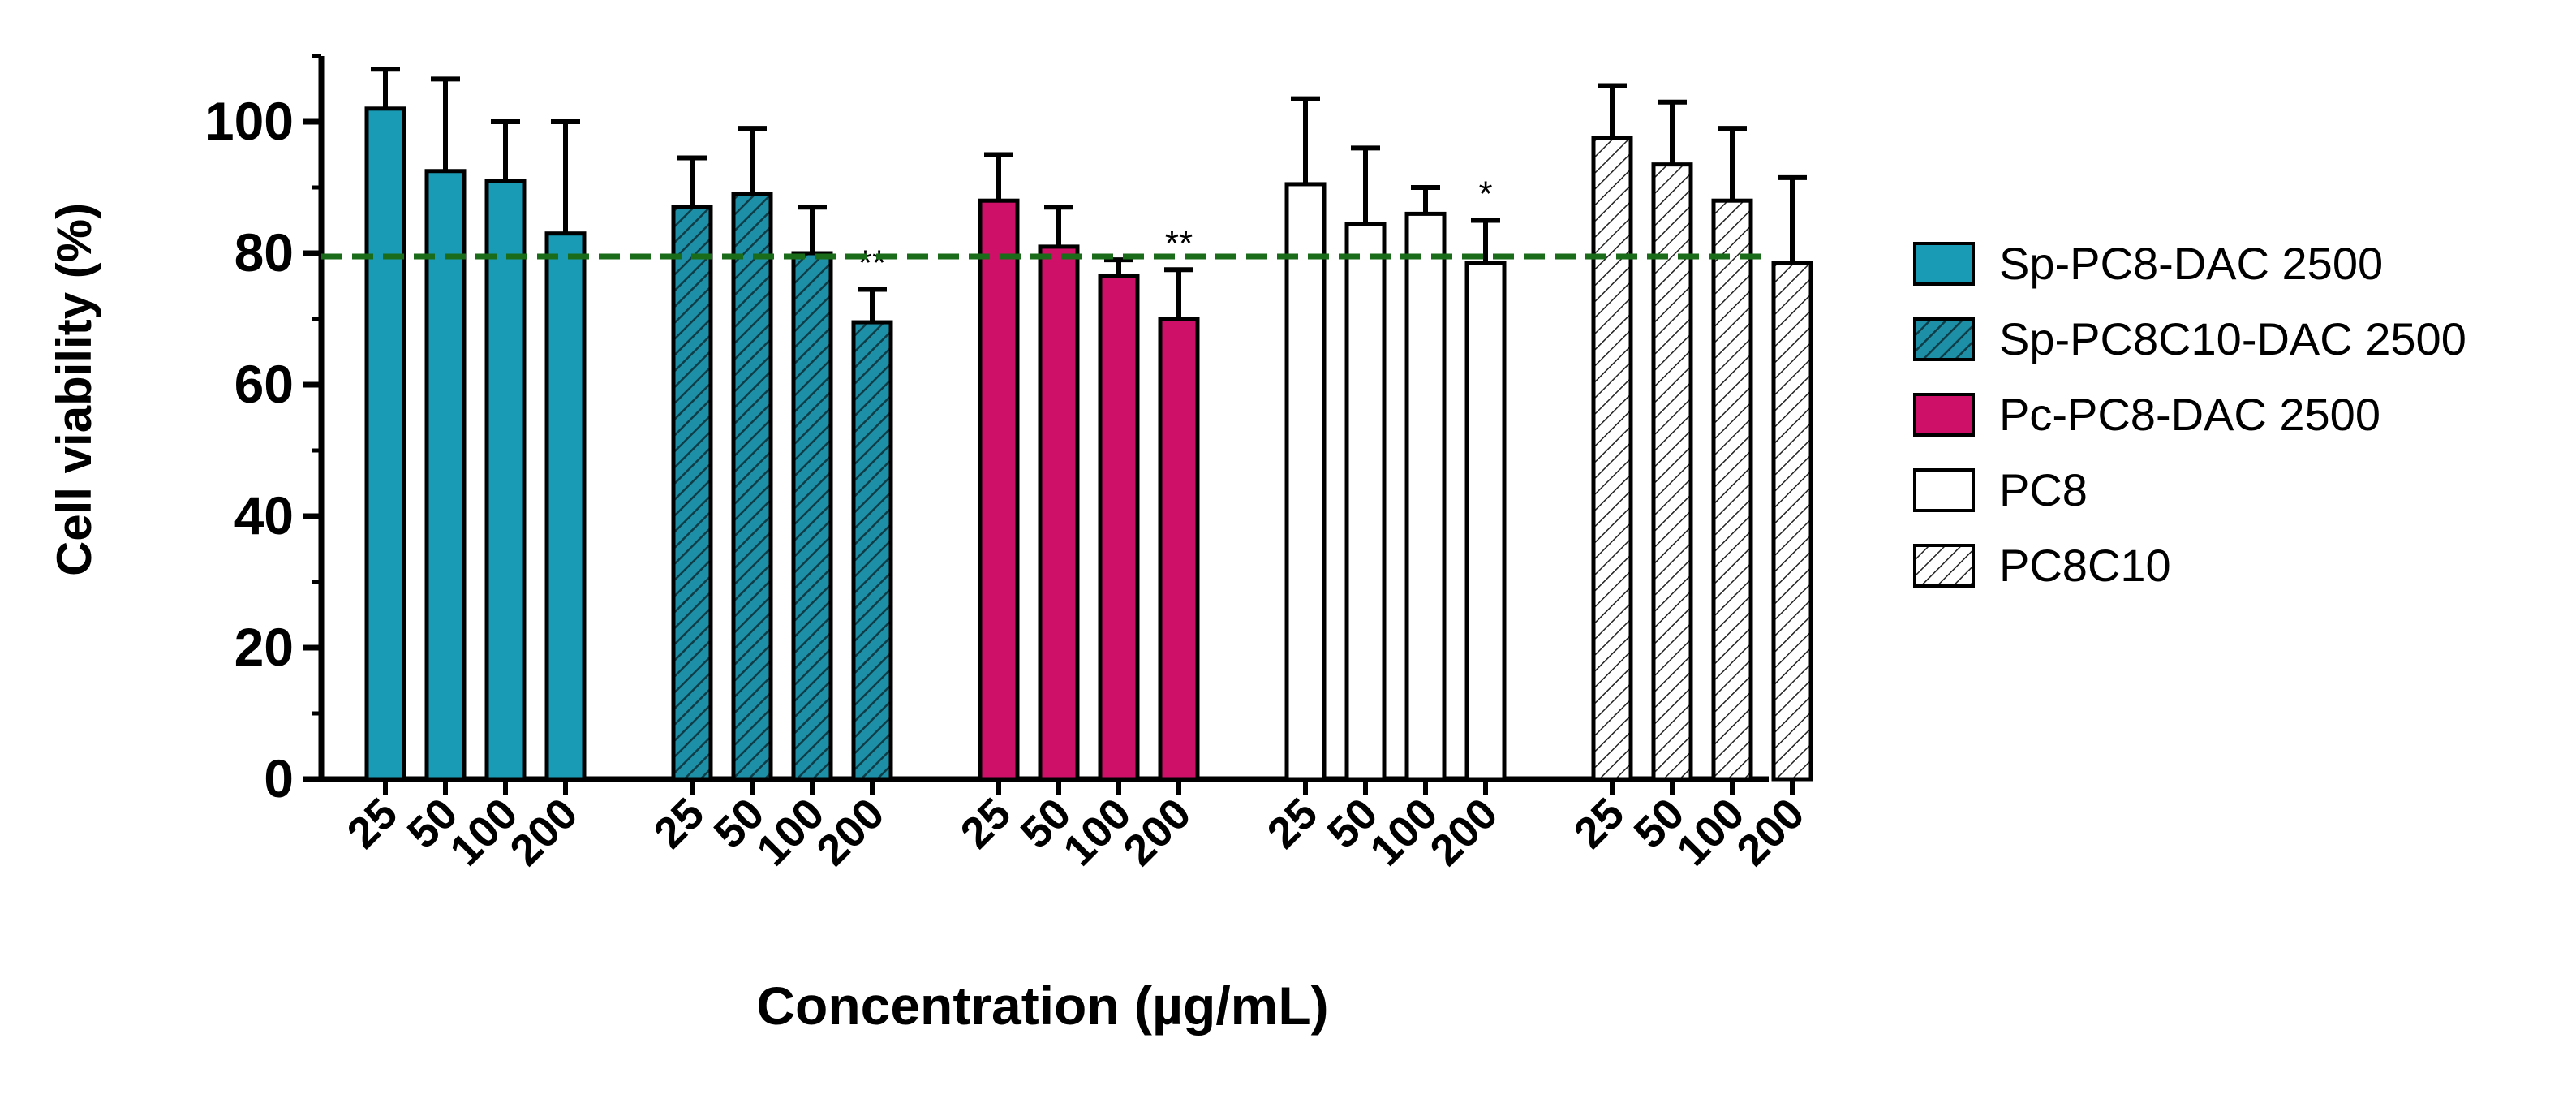 The height and width of the screenshot is (1103, 2576). Describe the element at coordinates (262, 431) in the screenshot. I see `y-tick-labels: 0 20 40 60 80 100` at that location.